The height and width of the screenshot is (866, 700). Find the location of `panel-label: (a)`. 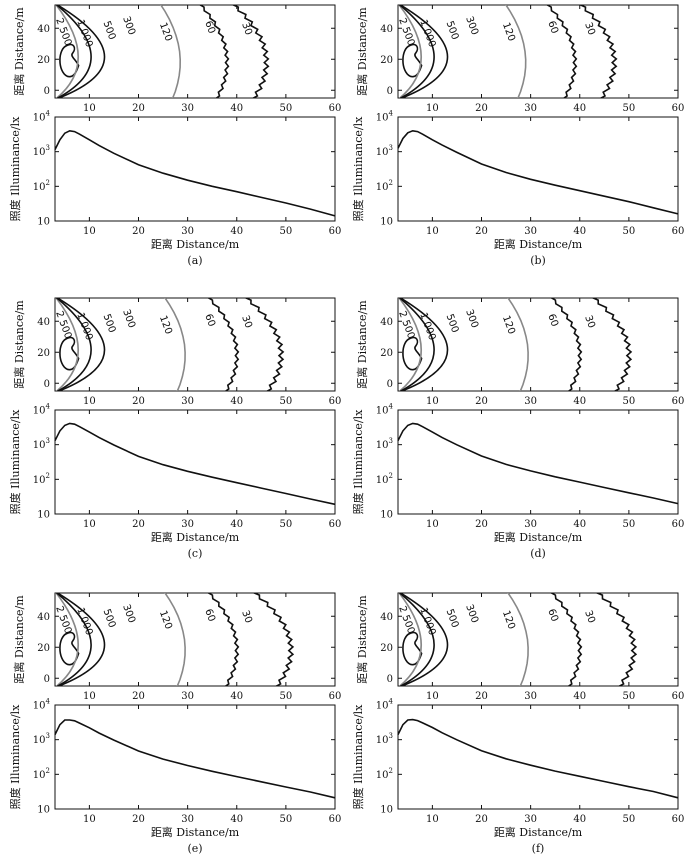

panel-label: (a) is located at coordinates (194, 260).